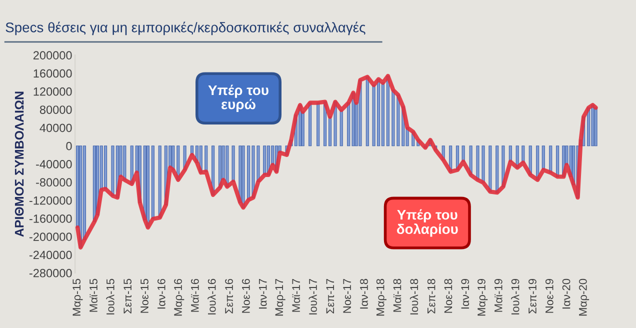  I want to click on y-tick-label: 80000, so click(56, 110).